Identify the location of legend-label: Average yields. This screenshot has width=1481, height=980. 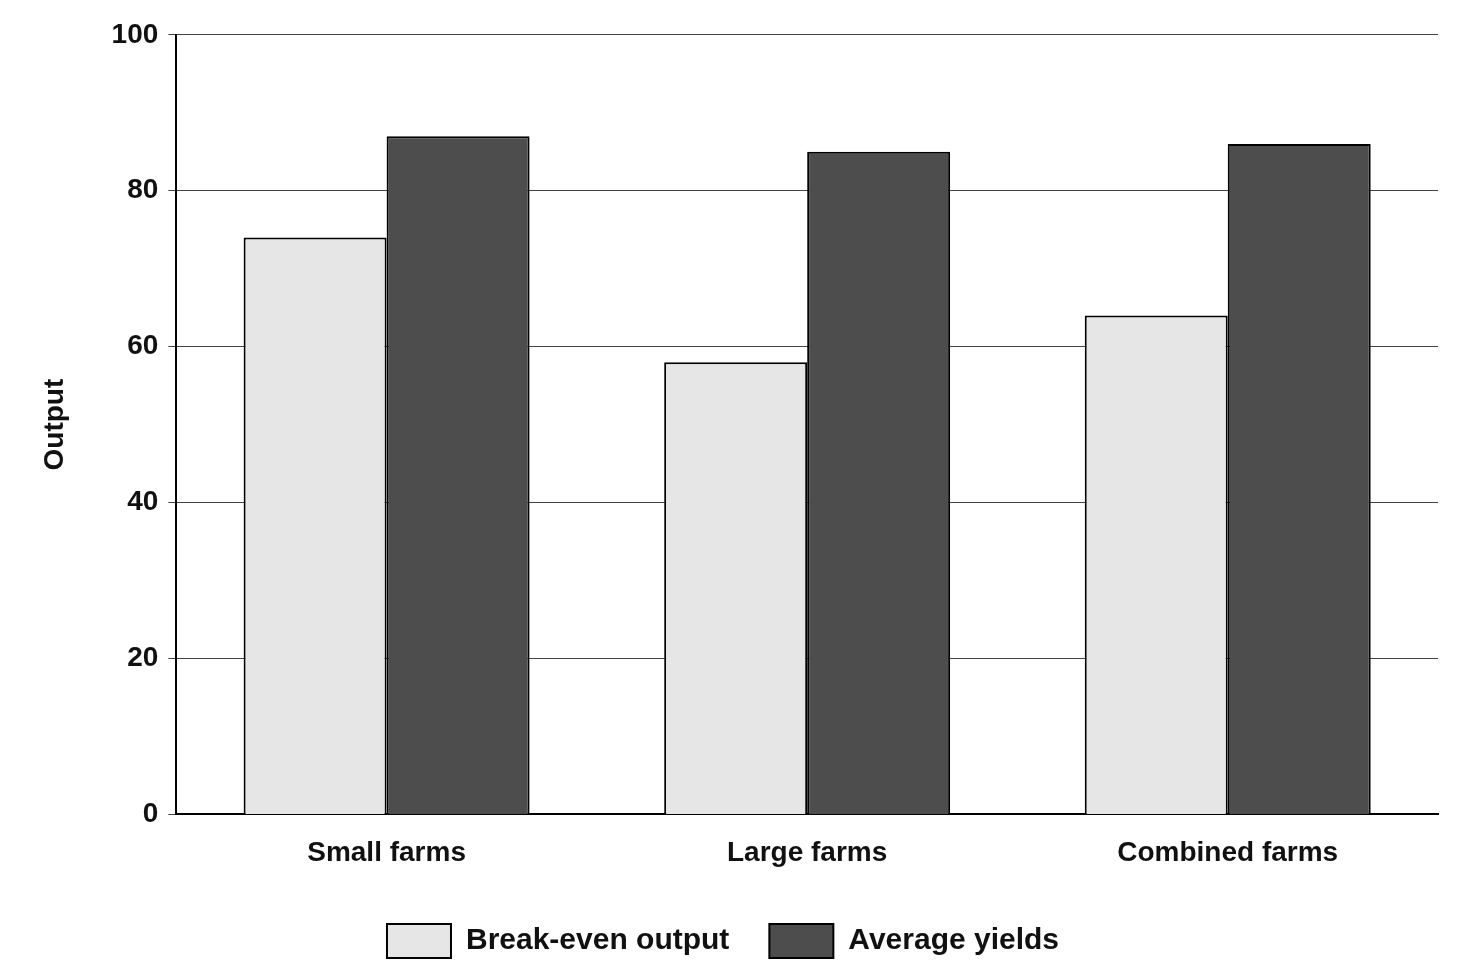
(954, 939).